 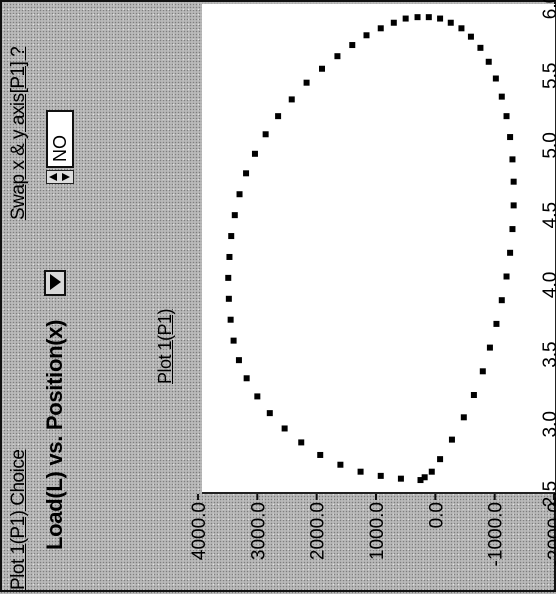 I want to click on x-tick-label: 2.5, so click(x=548, y=494).